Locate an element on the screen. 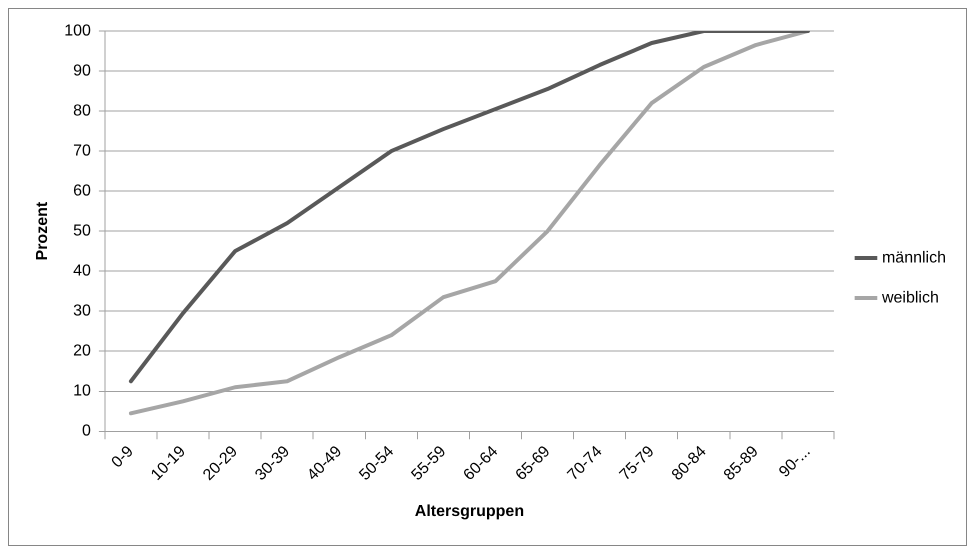 The height and width of the screenshot is (554, 975). y-tick-label: 70 is located at coordinates (82, 151).